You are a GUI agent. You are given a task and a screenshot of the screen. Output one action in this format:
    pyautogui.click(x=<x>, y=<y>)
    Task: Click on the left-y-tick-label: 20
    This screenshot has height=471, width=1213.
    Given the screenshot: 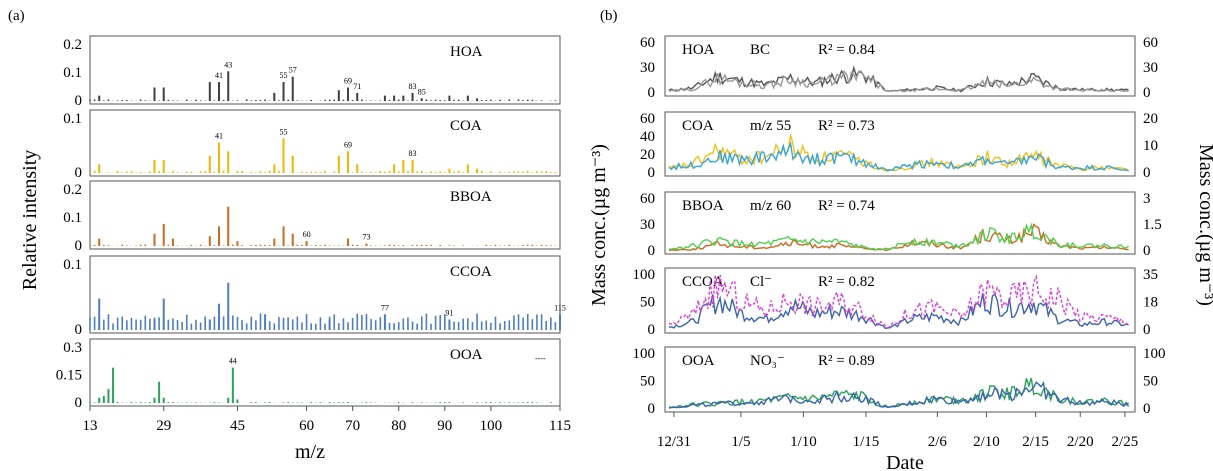 What is the action you would take?
    pyautogui.click(x=647, y=155)
    